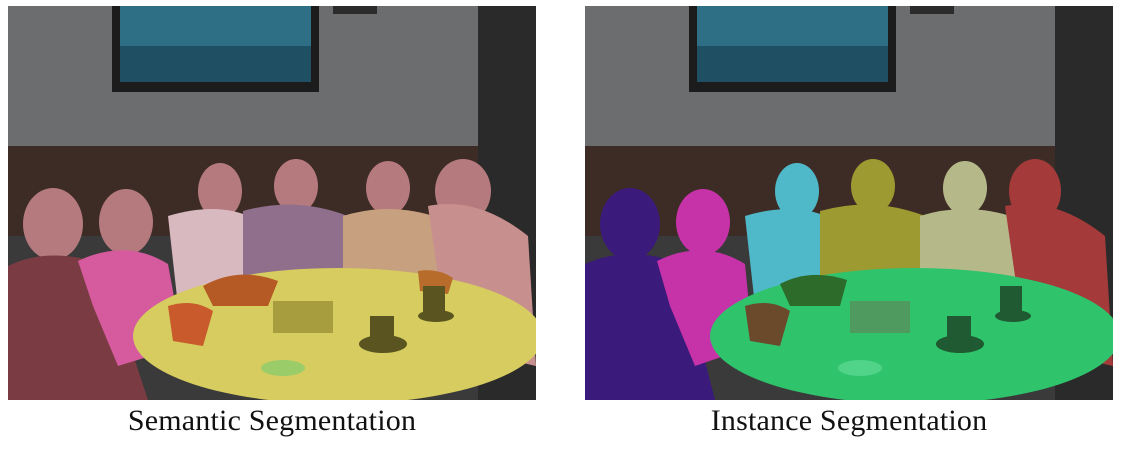 The height and width of the screenshot is (452, 1125). I want to click on plant-region, so click(190, 324).